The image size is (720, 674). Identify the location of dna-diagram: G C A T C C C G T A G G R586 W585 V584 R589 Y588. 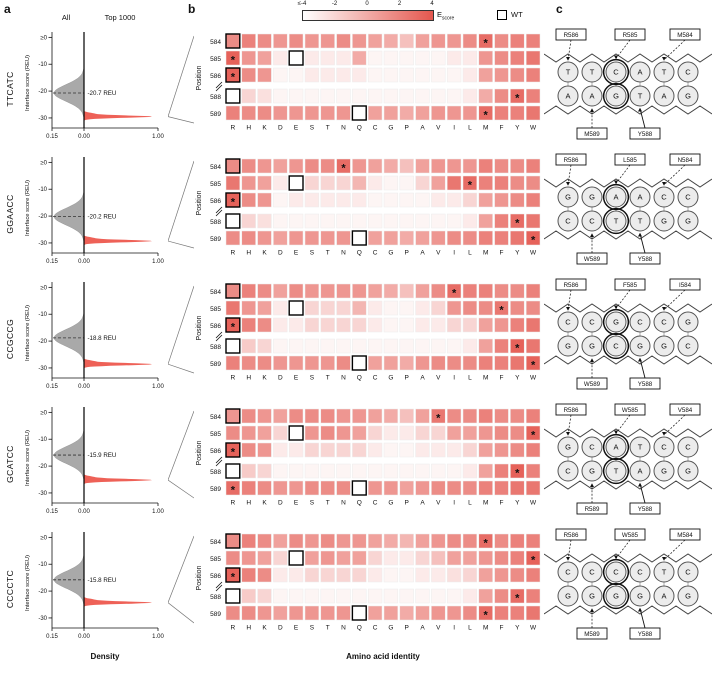
(628, 459).